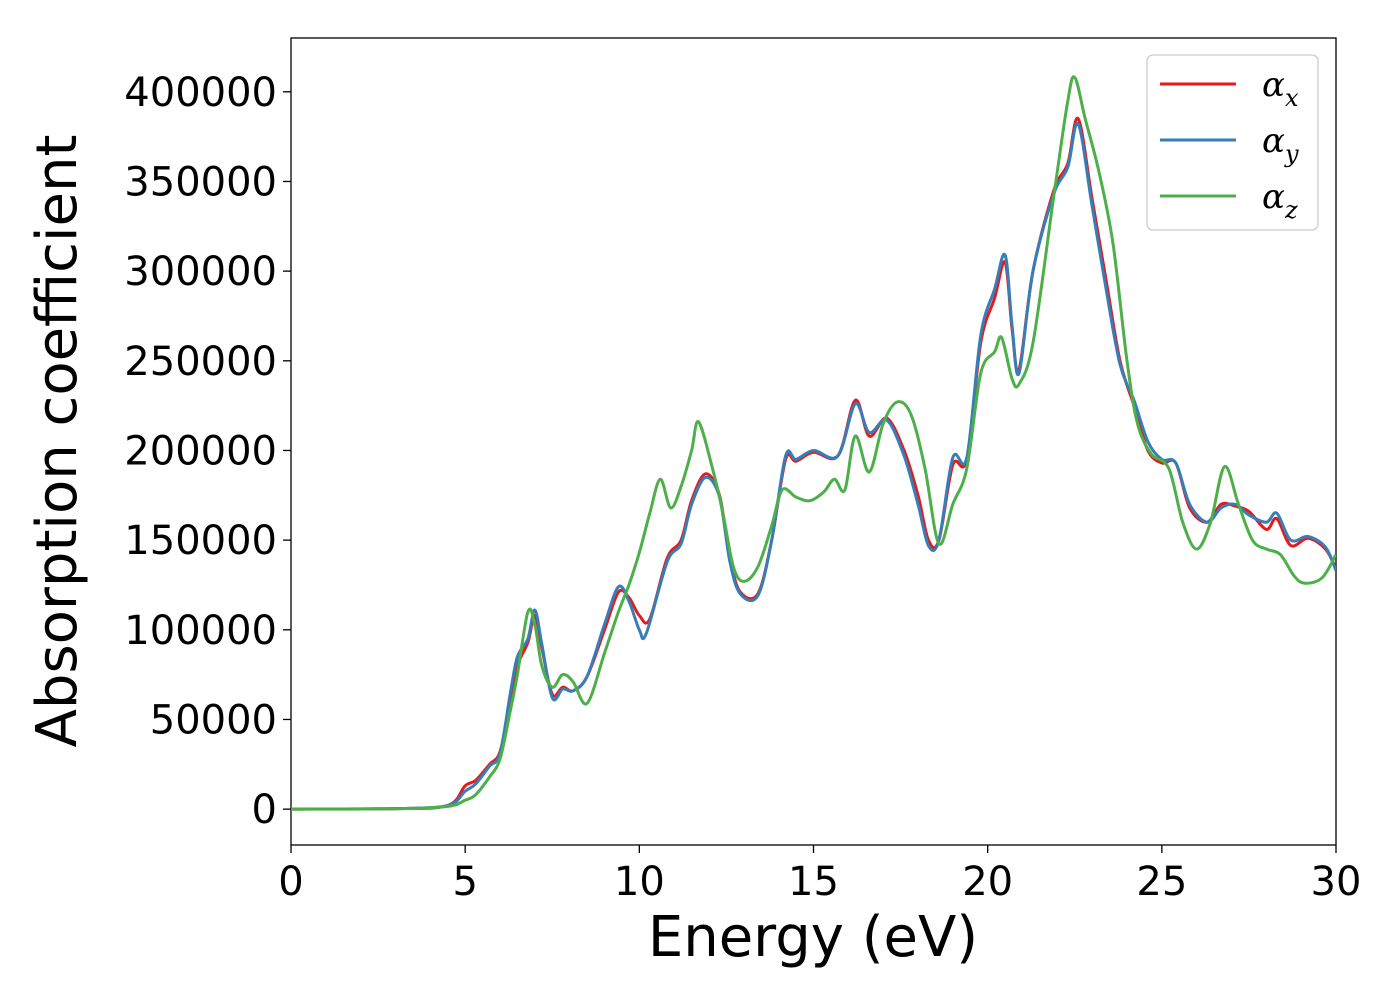 The image size is (1400, 1000). What do you see at coordinates (200, 541) in the screenshot?
I see `y-tick-label: 150000` at bounding box center [200, 541].